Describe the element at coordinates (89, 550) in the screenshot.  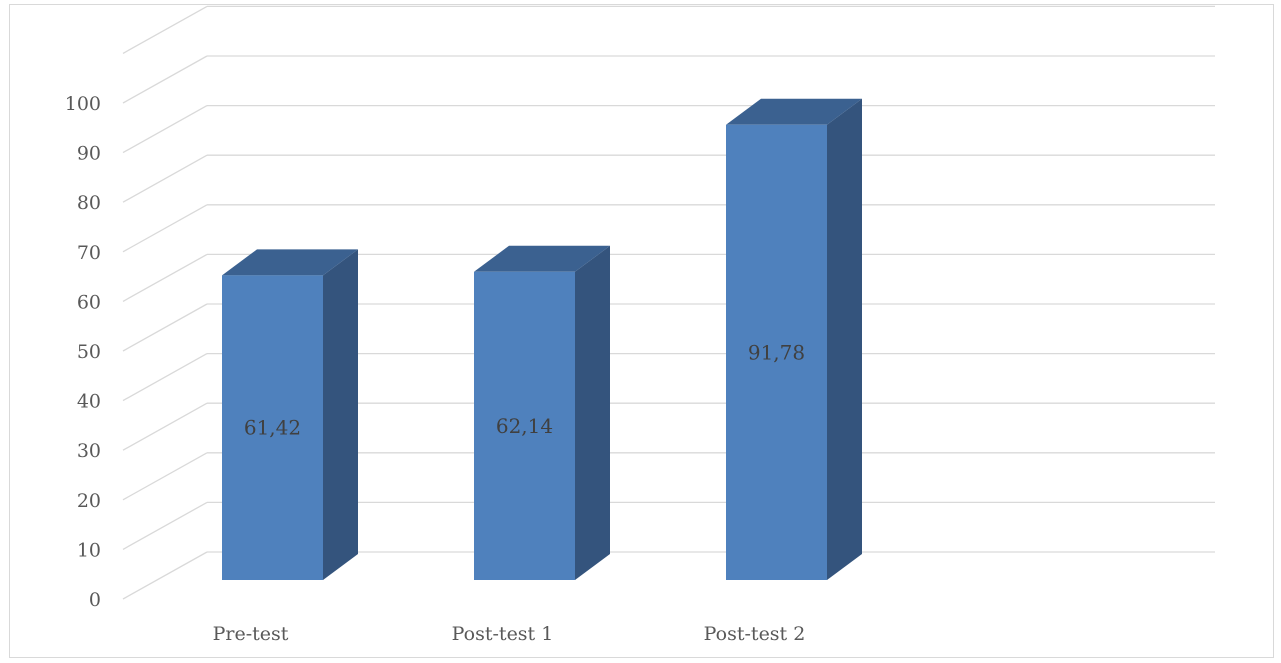
I see `y-tick-label: 10` at that location.